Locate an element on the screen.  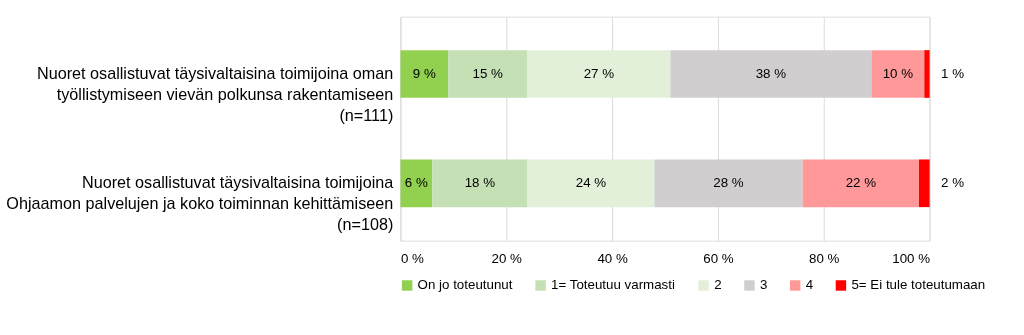
legend-label: 1= Toteutuu varmasti is located at coordinates (613, 285).